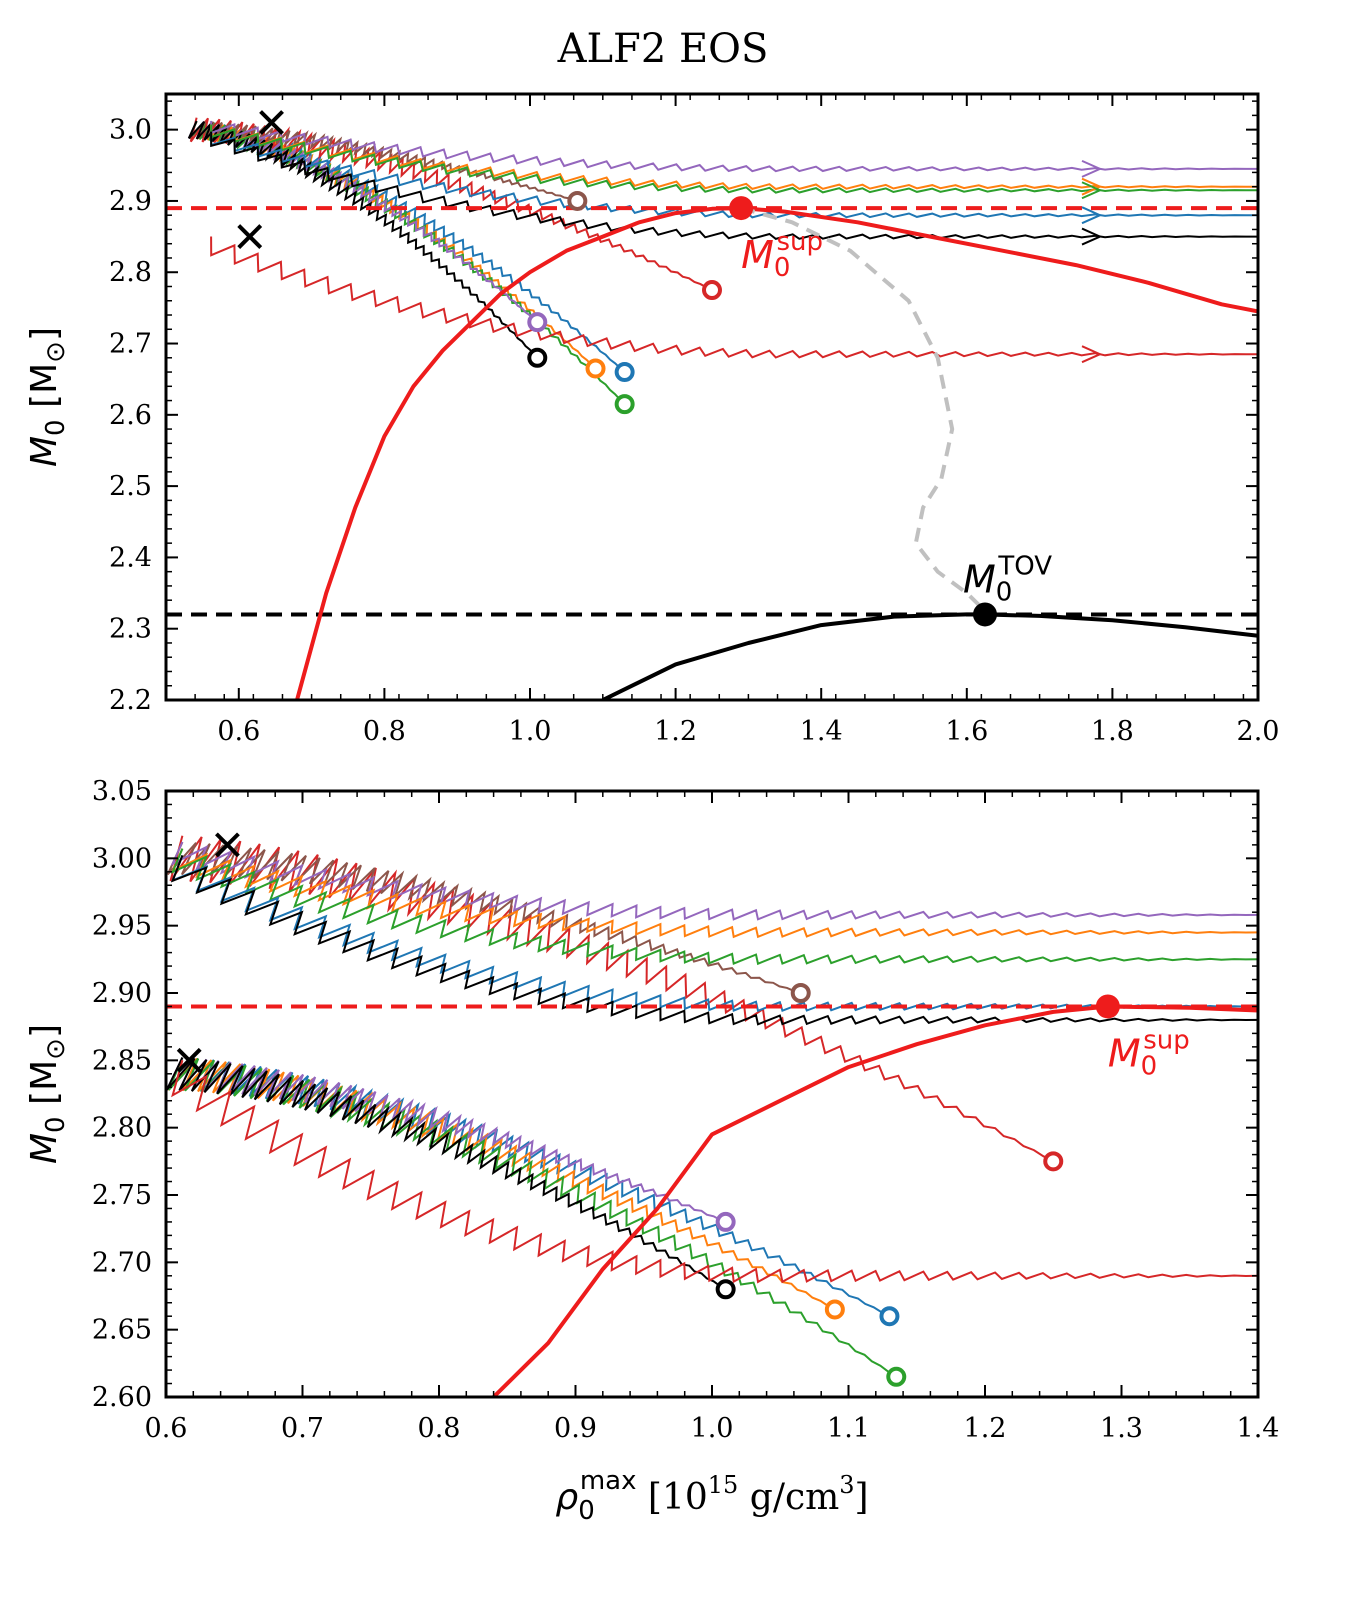 The width and height of the screenshot is (1350, 1600). I want to click on x-tick-label: 1.6, so click(966, 731).